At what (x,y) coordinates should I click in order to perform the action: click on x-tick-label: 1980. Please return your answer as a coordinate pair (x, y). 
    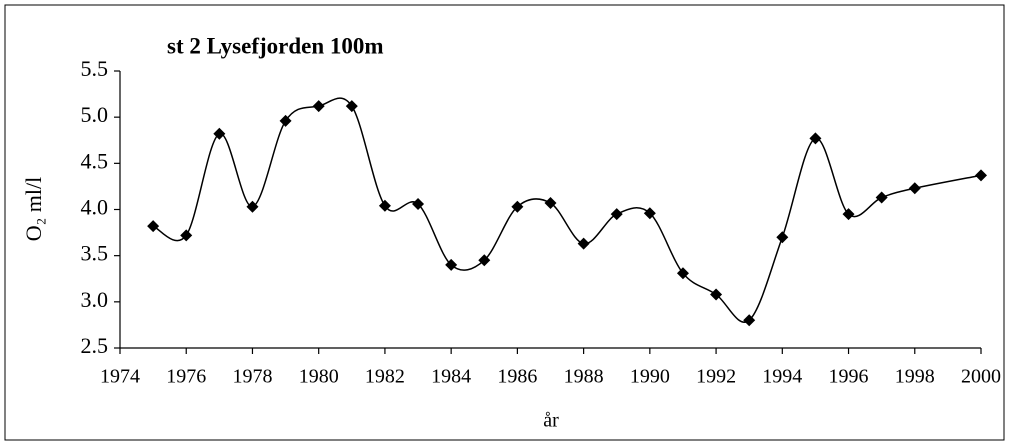
    Looking at the image, I should click on (319, 377).